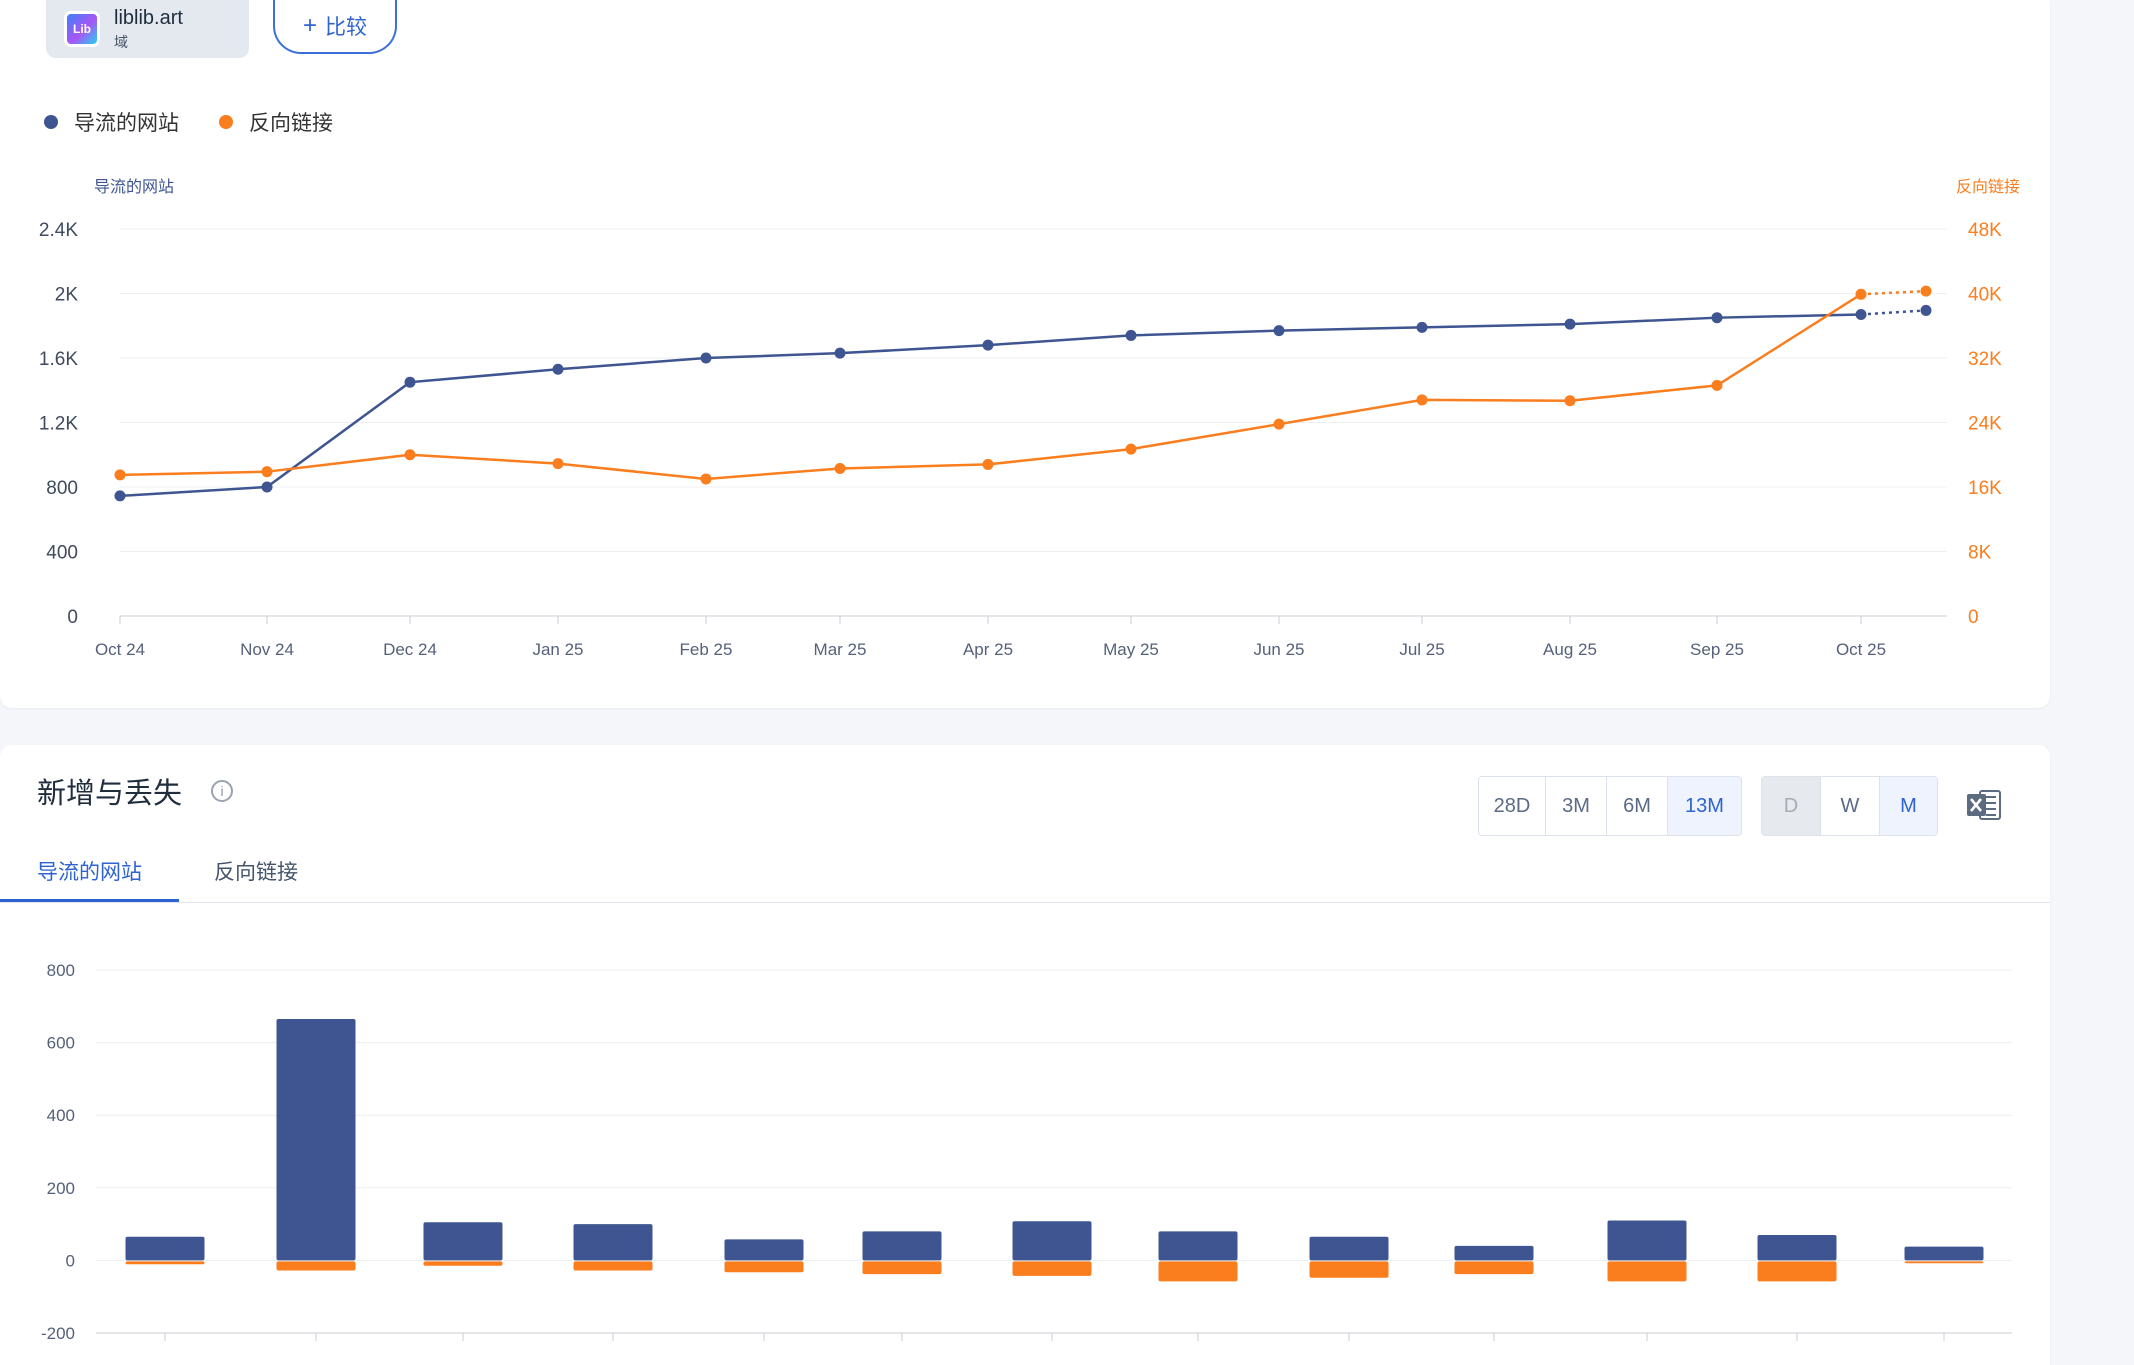  I want to click on active-tab-indicator, so click(89, 900).